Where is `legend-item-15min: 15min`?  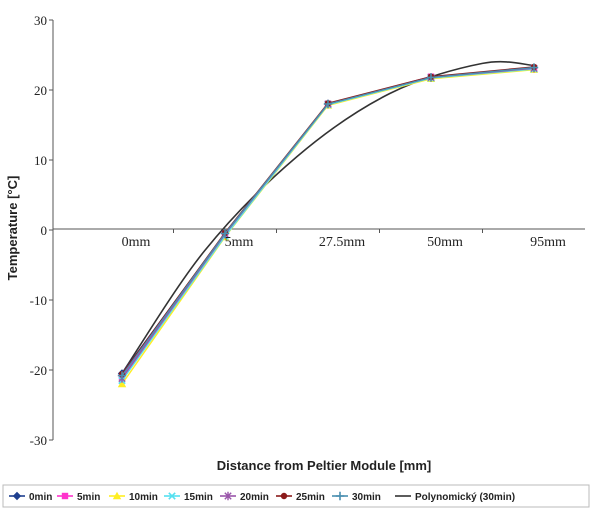
legend-item-15min: 15min is located at coordinates (188, 497).